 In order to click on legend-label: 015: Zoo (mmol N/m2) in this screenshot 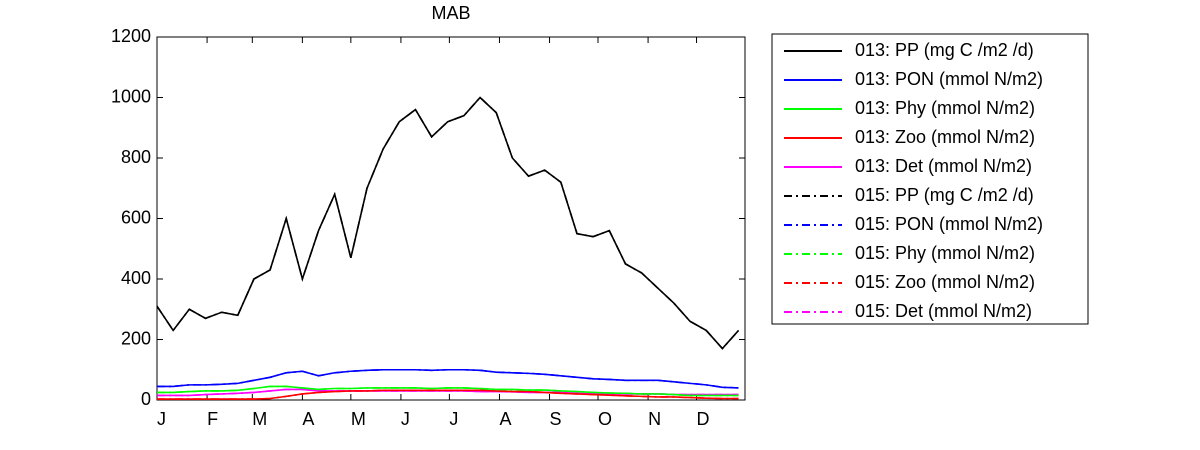, I will do `click(945, 282)`.